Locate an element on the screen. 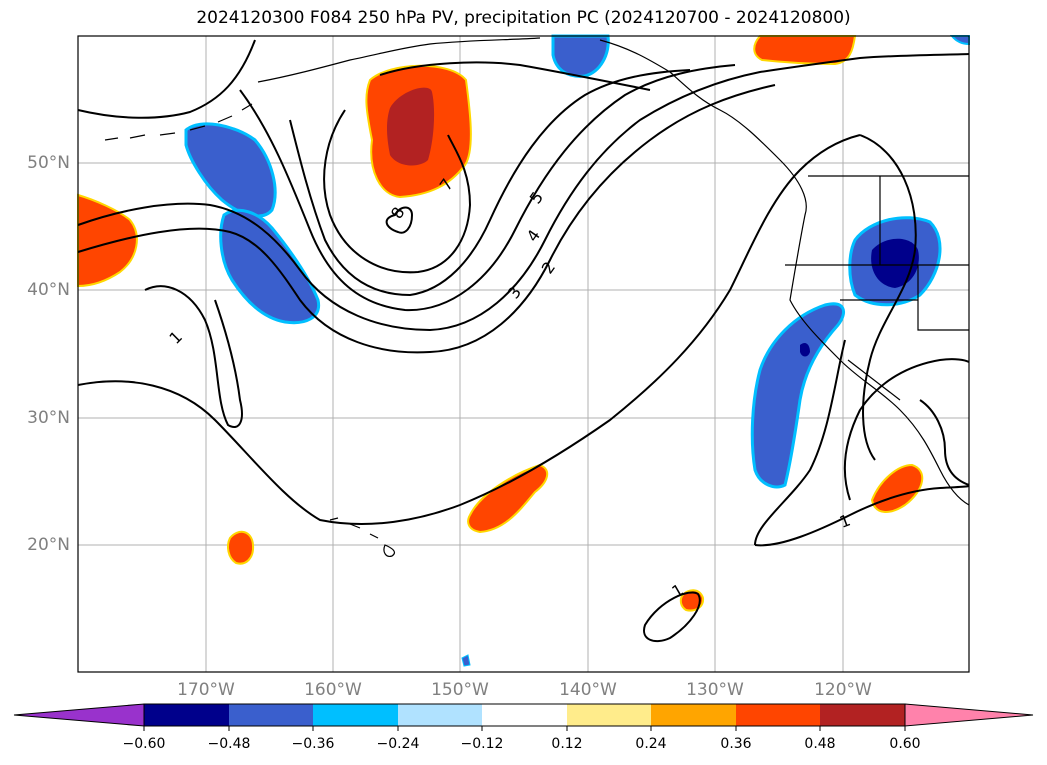  colorbar-tick-label: −0.48 is located at coordinates (229, 744).